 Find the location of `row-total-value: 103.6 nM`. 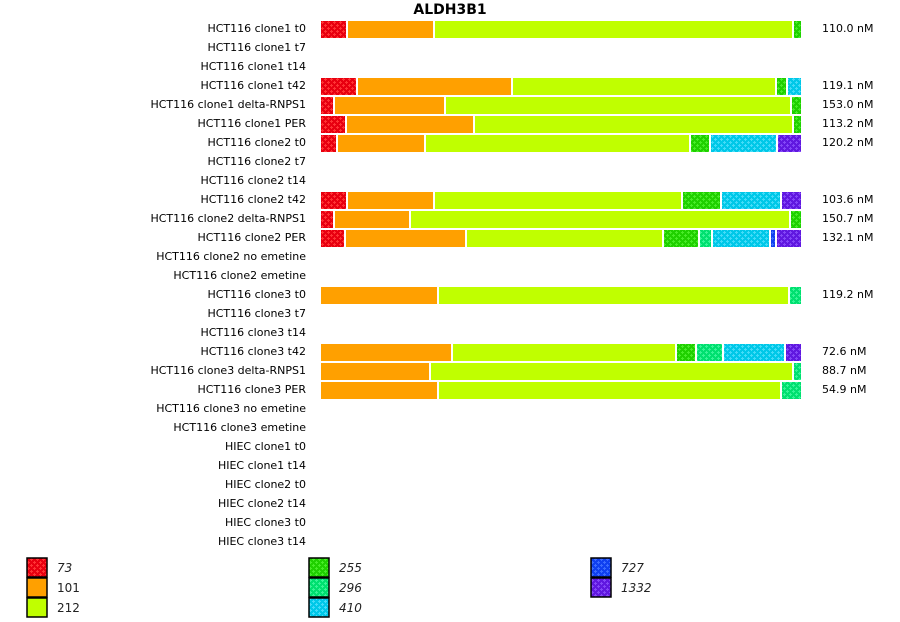

row-total-value: 103.6 nM is located at coordinates (848, 199).